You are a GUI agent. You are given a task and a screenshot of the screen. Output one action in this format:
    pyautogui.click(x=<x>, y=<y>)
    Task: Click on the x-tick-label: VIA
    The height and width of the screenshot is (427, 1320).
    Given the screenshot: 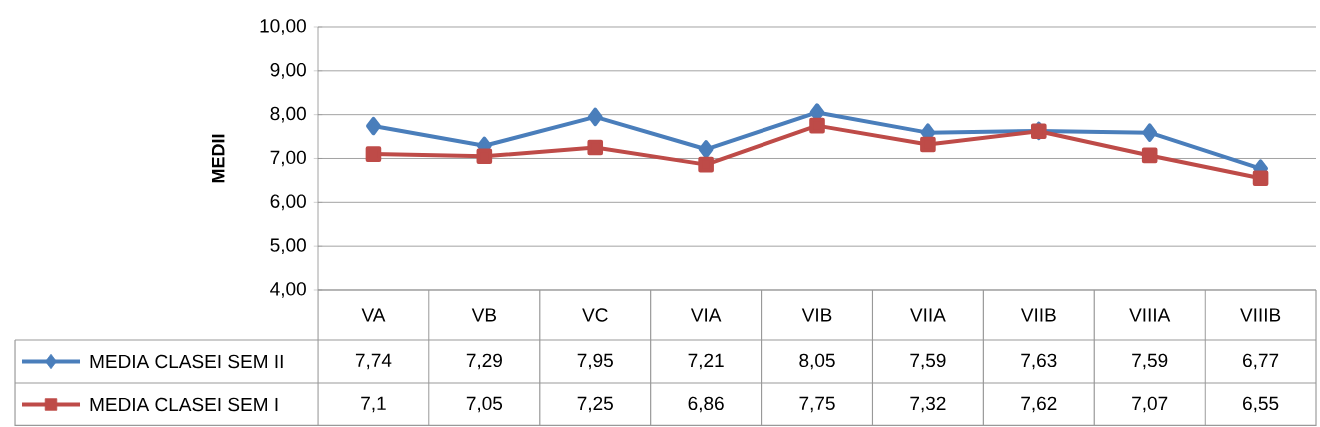 What is the action you would take?
    pyautogui.click(x=706, y=315)
    